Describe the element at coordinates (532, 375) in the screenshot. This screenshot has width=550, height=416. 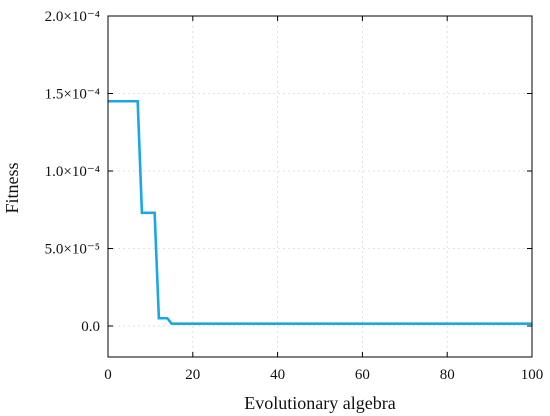
I see `x-tick-label: 100` at that location.